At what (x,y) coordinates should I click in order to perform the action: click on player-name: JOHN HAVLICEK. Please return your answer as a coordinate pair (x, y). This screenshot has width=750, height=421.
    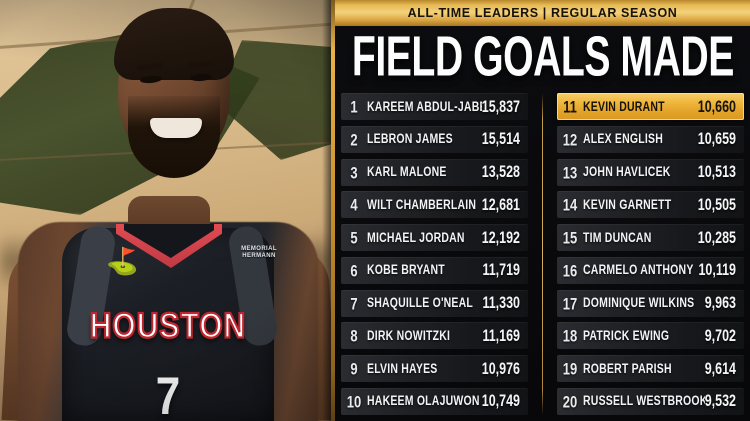
    Looking at the image, I should click on (627, 172).